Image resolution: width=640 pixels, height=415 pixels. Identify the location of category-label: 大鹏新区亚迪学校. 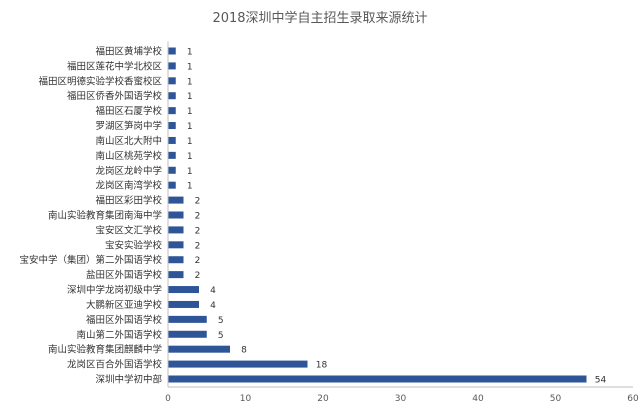
(124, 305).